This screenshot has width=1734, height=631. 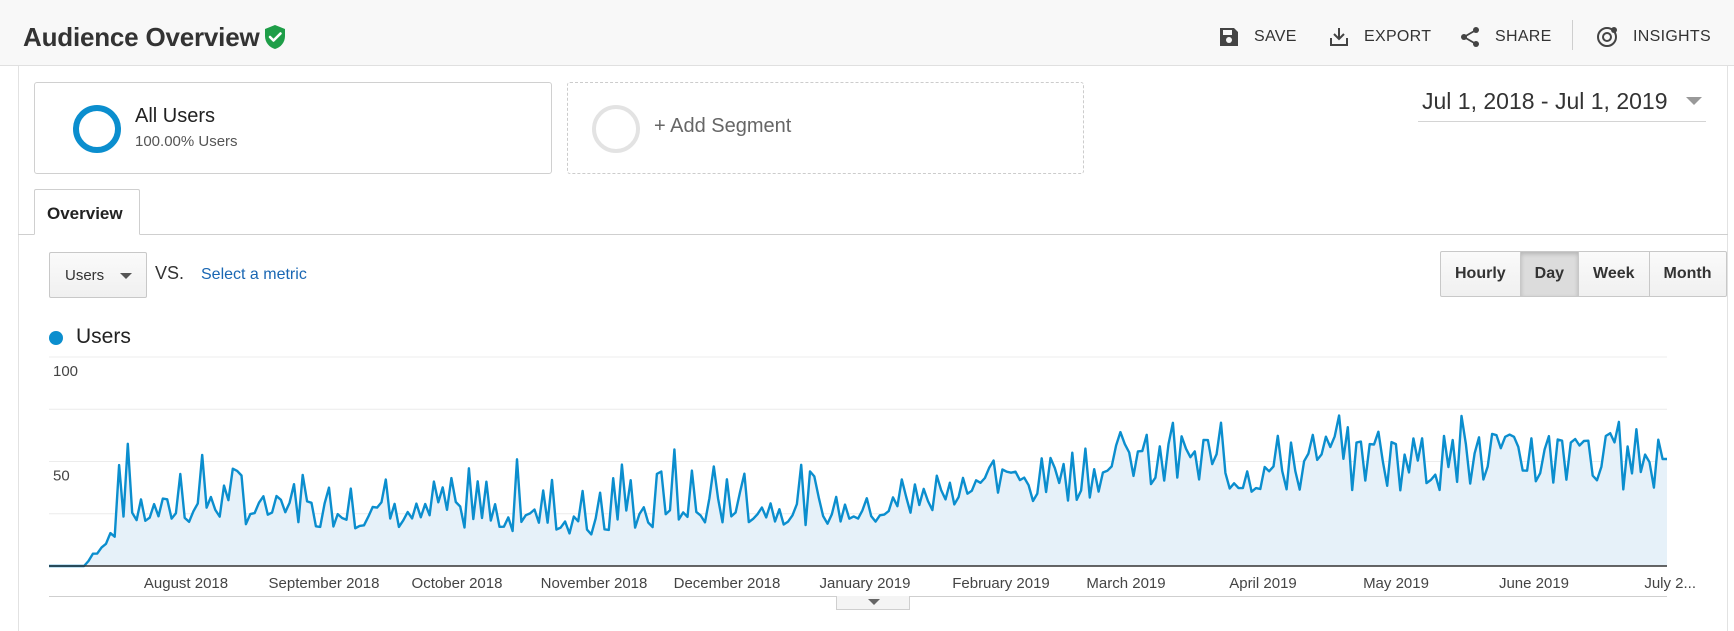 I want to click on share-icon, so click(x=1470, y=37).